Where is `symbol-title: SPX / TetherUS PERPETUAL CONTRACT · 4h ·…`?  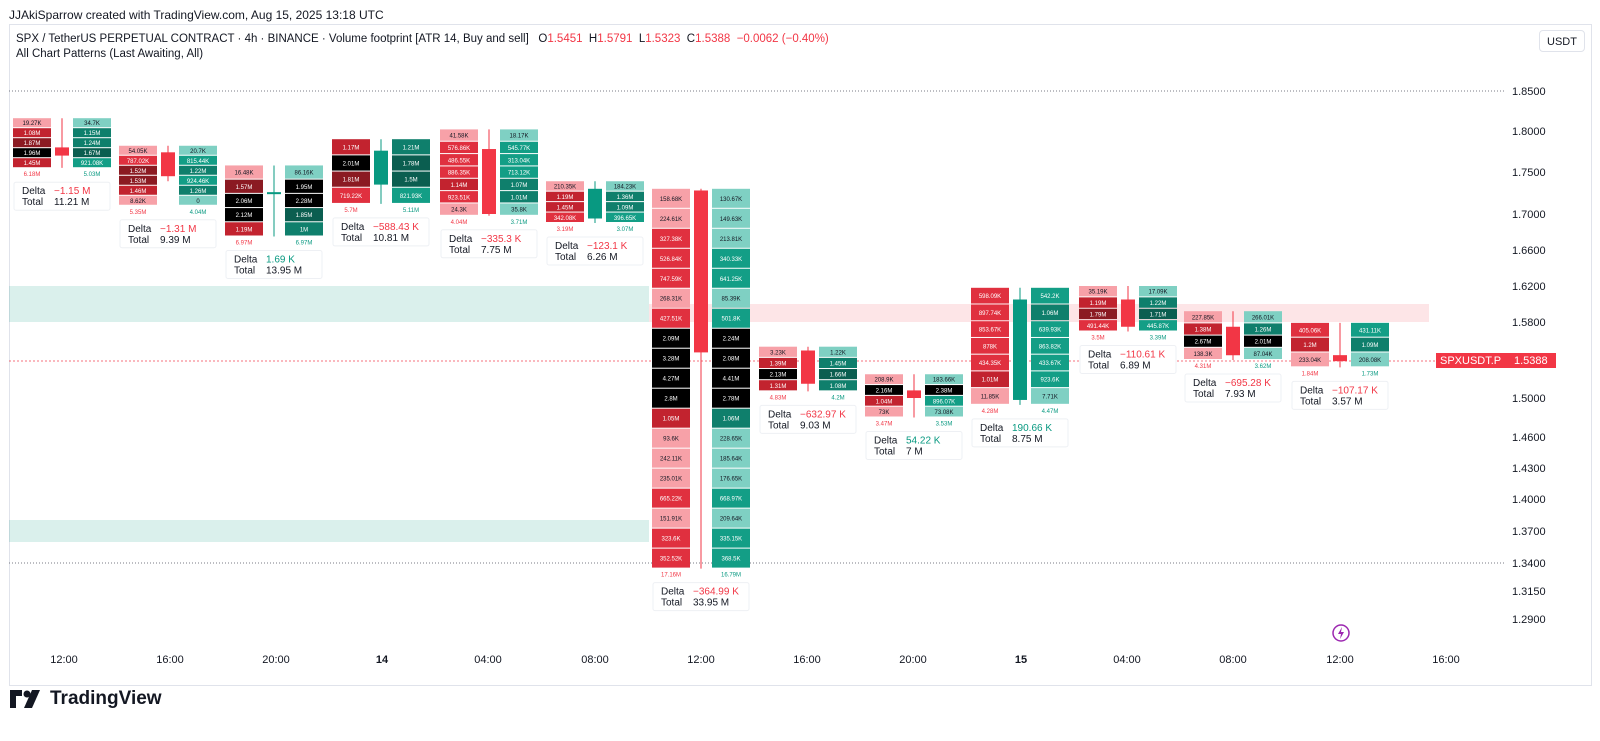
symbol-title: SPX / TetherUS PERPETUAL CONTRACT · 4h ·… is located at coordinates (272, 39).